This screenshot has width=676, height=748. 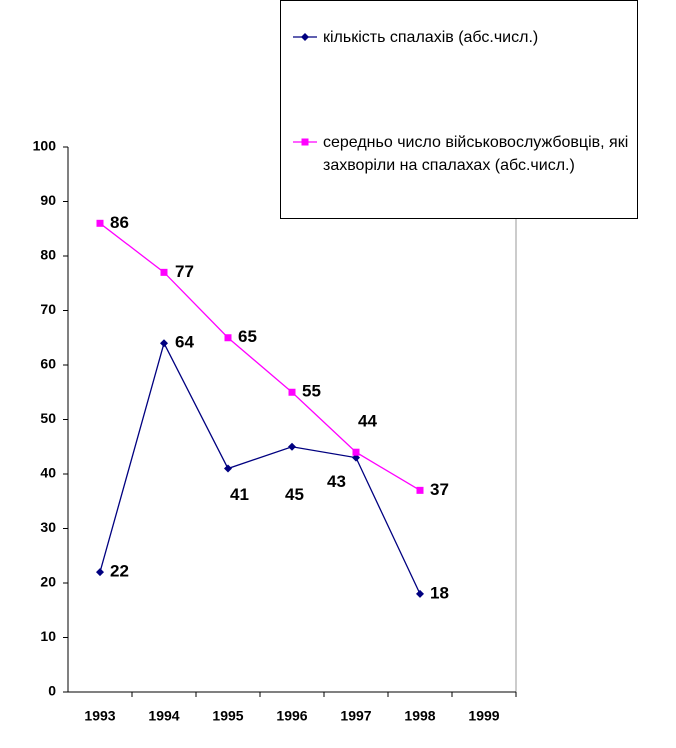 What do you see at coordinates (431, 37) in the screenshot?
I see `legend-label: кількість спалахів (абс.числ.)` at bounding box center [431, 37].